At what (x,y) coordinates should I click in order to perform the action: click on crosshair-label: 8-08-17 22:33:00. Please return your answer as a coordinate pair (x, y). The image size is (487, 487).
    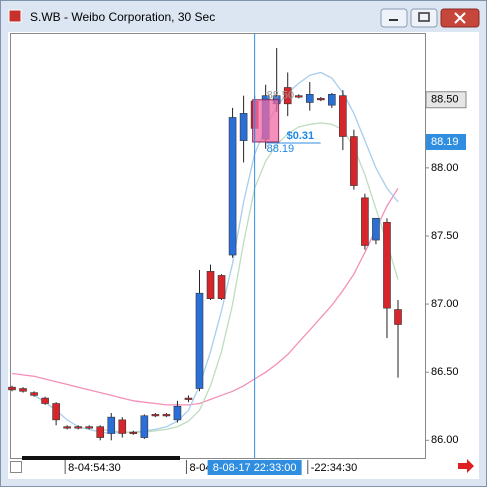
    Looking at the image, I should click on (255, 468).